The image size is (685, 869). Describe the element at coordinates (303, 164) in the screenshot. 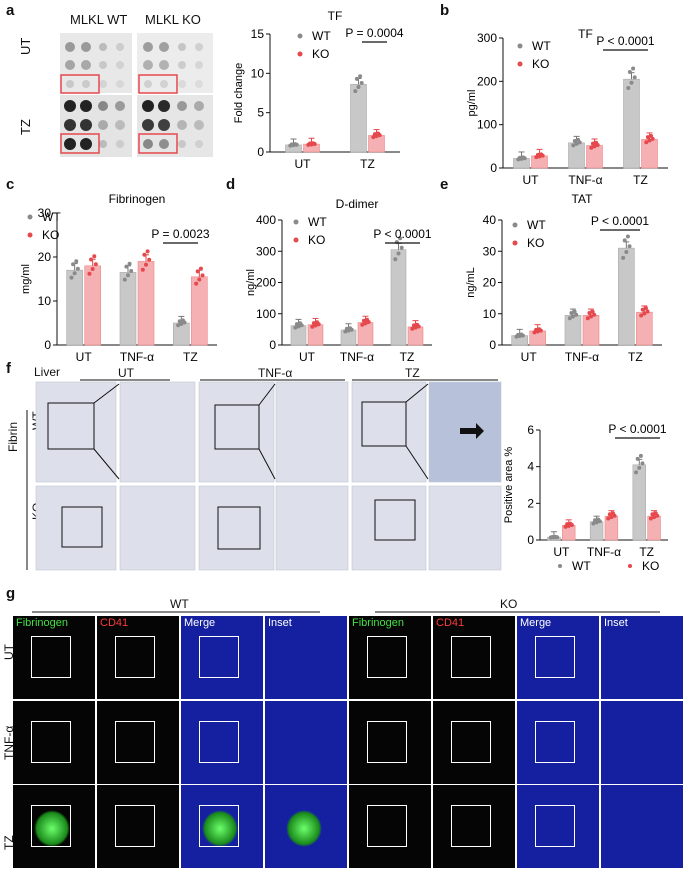

I see `a_tf-xtick-label: UT` at that location.